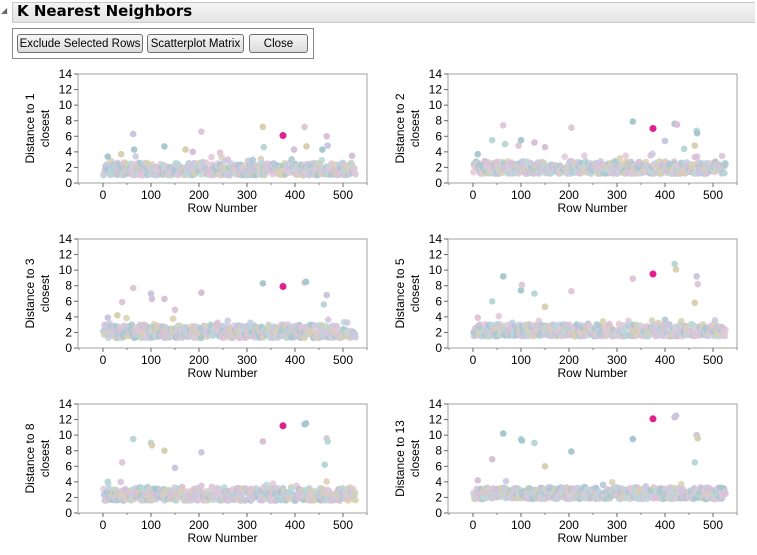 This screenshot has height=555, width=757. What do you see at coordinates (278, 43) in the screenshot?
I see `close-button: Close` at bounding box center [278, 43].